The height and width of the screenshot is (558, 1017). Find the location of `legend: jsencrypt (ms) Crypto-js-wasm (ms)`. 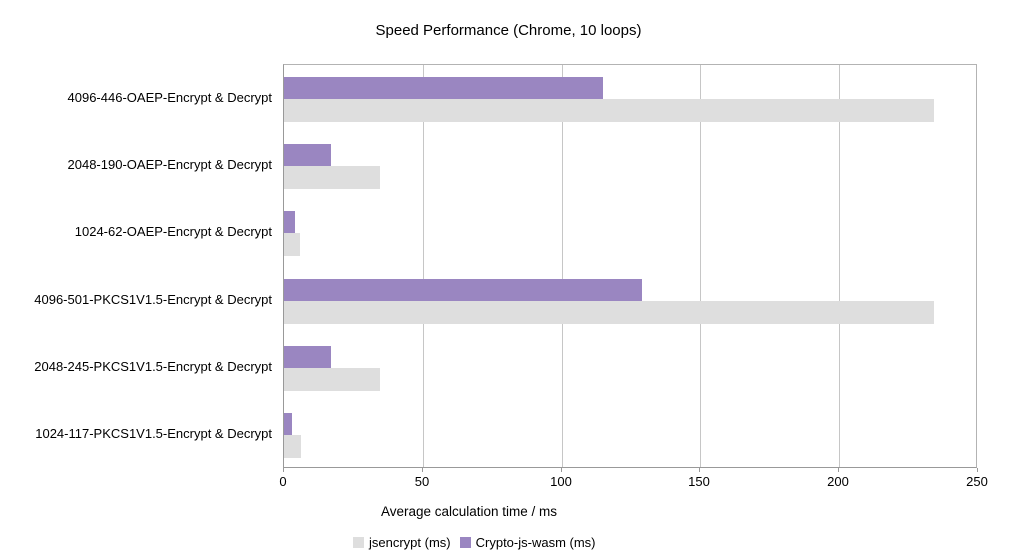

legend: jsencrypt (ms) Crypto-js-wasm (ms) is located at coordinates (474, 542).